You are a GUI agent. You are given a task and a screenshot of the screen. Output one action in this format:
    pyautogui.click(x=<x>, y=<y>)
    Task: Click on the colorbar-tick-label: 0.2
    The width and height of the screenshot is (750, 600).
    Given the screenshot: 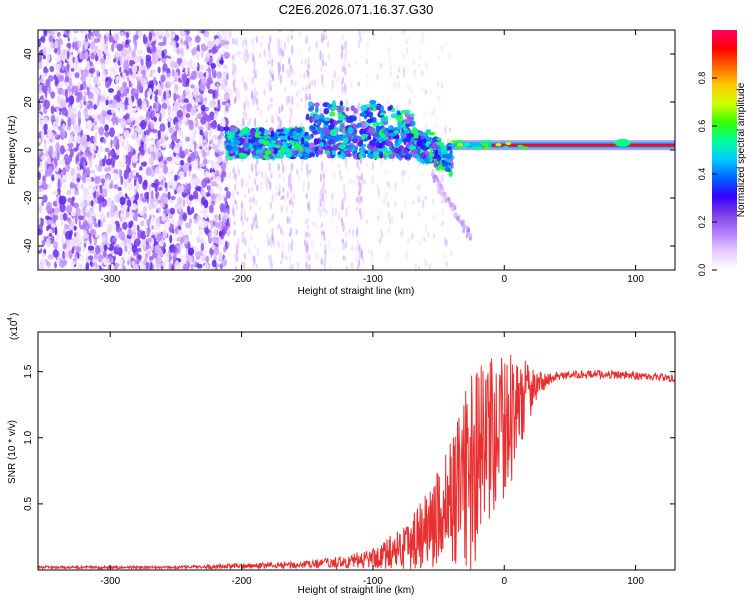 What is the action you would take?
    pyautogui.click(x=702, y=222)
    